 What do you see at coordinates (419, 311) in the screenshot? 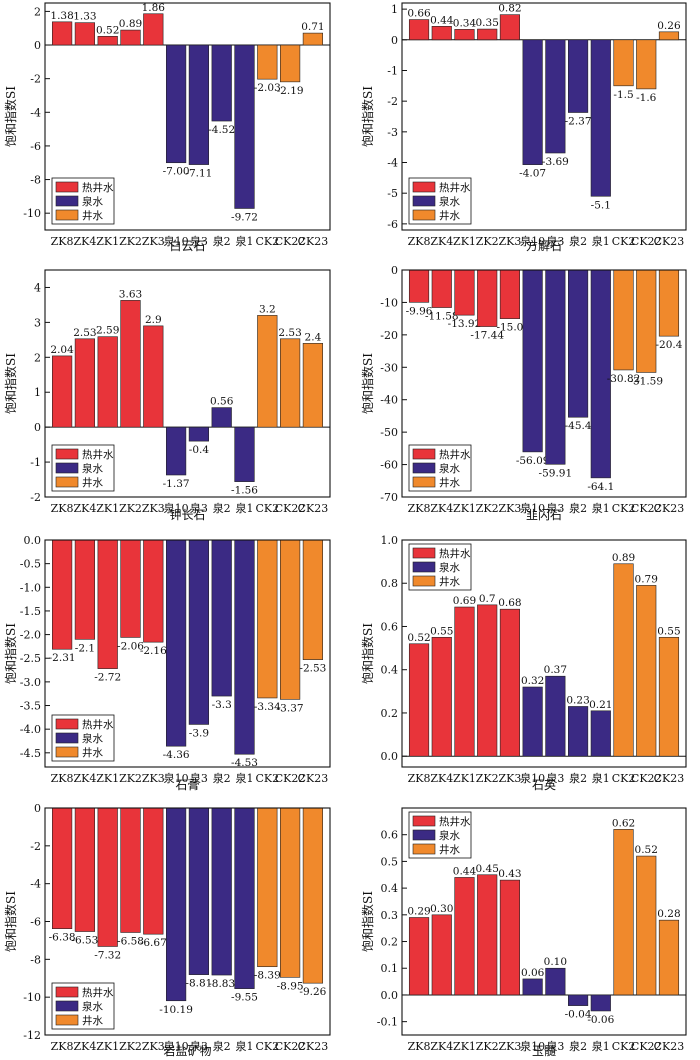
I see `data-label: -9.96` at bounding box center [419, 311].